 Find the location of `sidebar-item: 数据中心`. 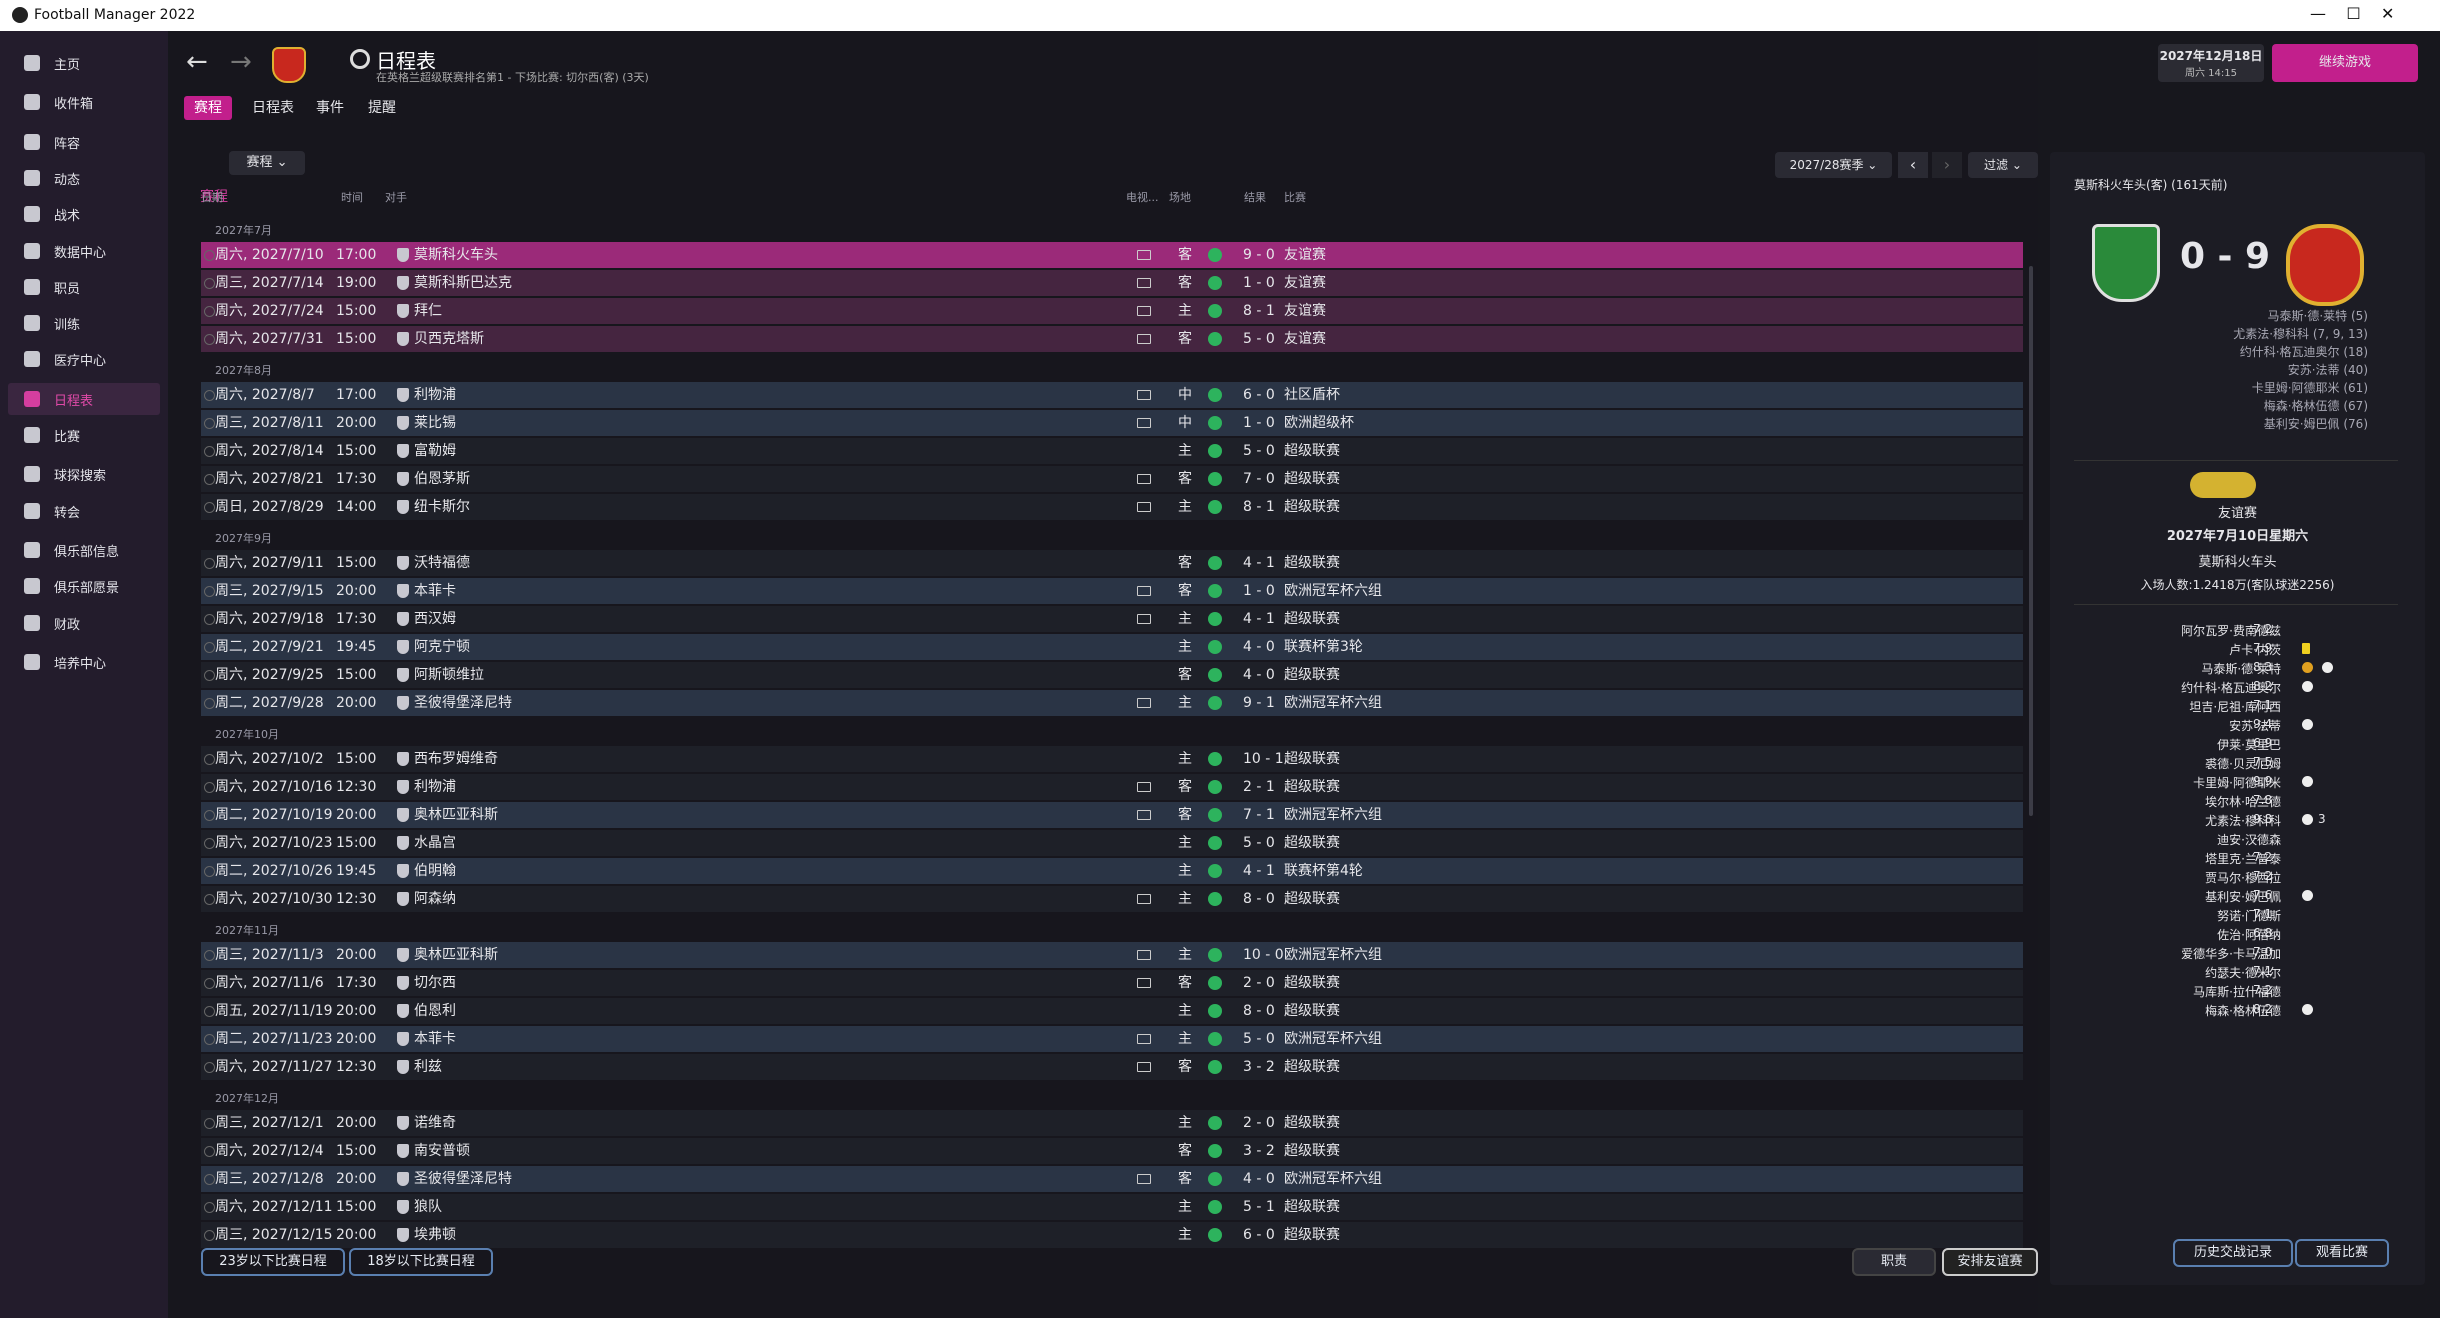

sidebar-item: 数据中心 is located at coordinates (84, 251).